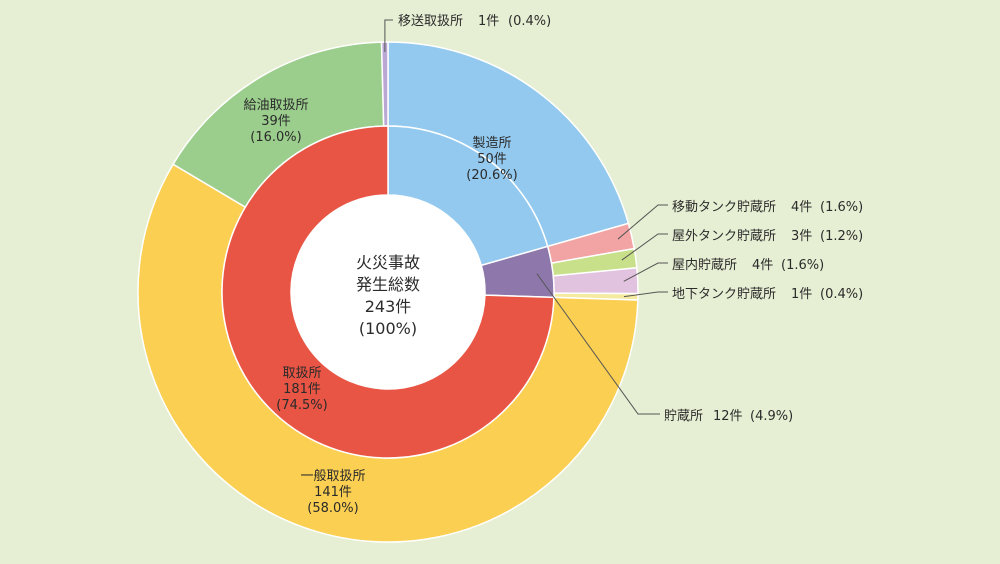 Image resolution: width=1000 pixels, height=564 pixels. What do you see at coordinates (801, 236) in the screenshot?
I see `label-count: 3件` at bounding box center [801, 236].